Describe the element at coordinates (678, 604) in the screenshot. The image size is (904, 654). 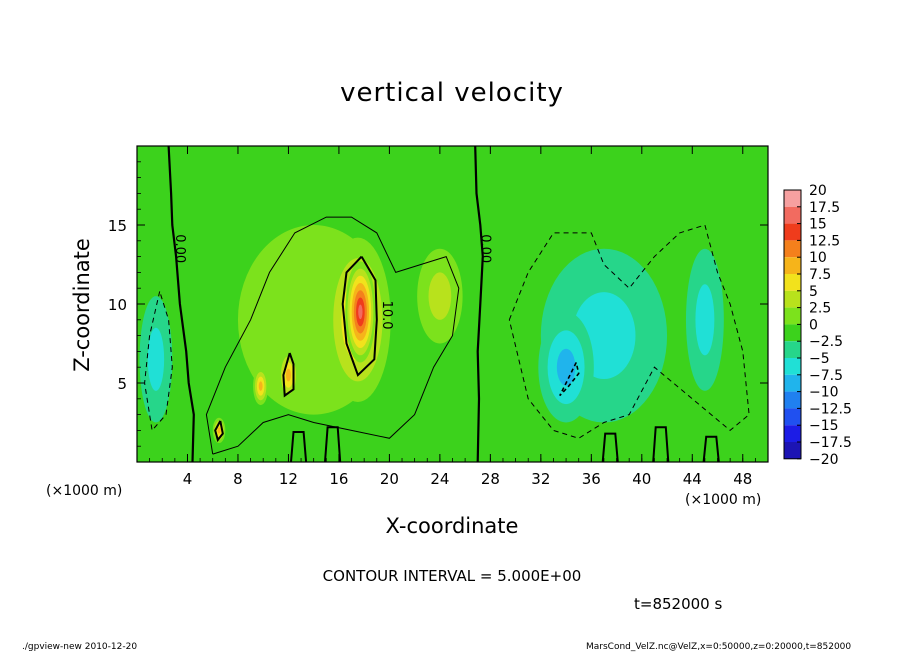
I see `time-label: t=852000 s` at that location.